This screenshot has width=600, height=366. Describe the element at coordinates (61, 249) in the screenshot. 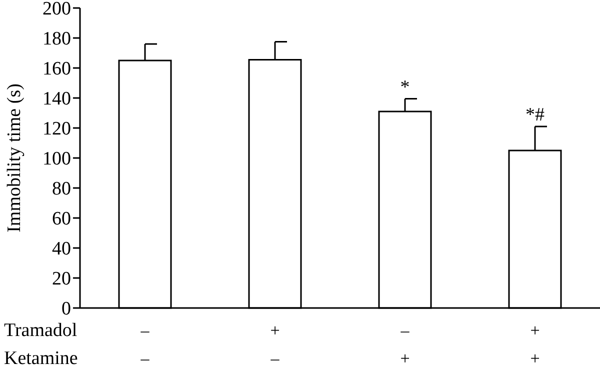

I see `y-tick-label: 40` at that location.